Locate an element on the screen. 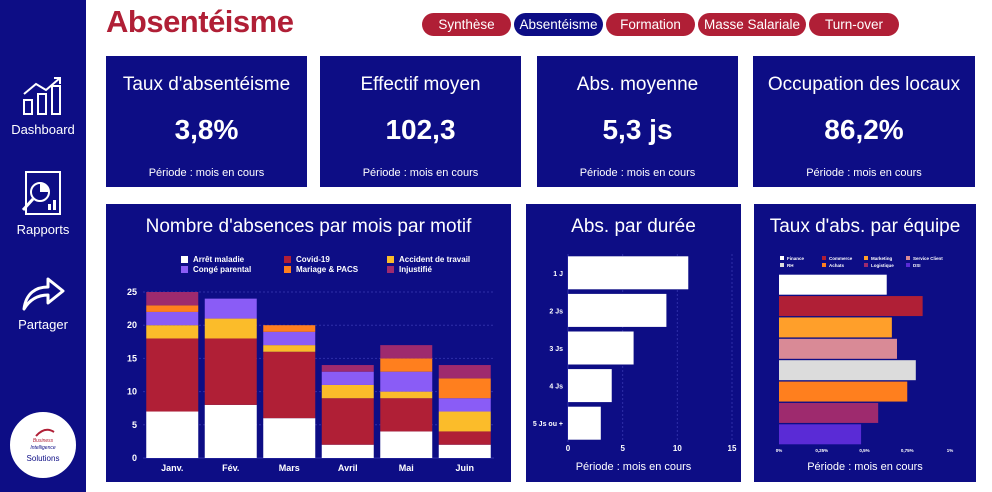 This screenshot has width=992, height=492. logo-swoosh-icon is located at coordinates (45, 432).